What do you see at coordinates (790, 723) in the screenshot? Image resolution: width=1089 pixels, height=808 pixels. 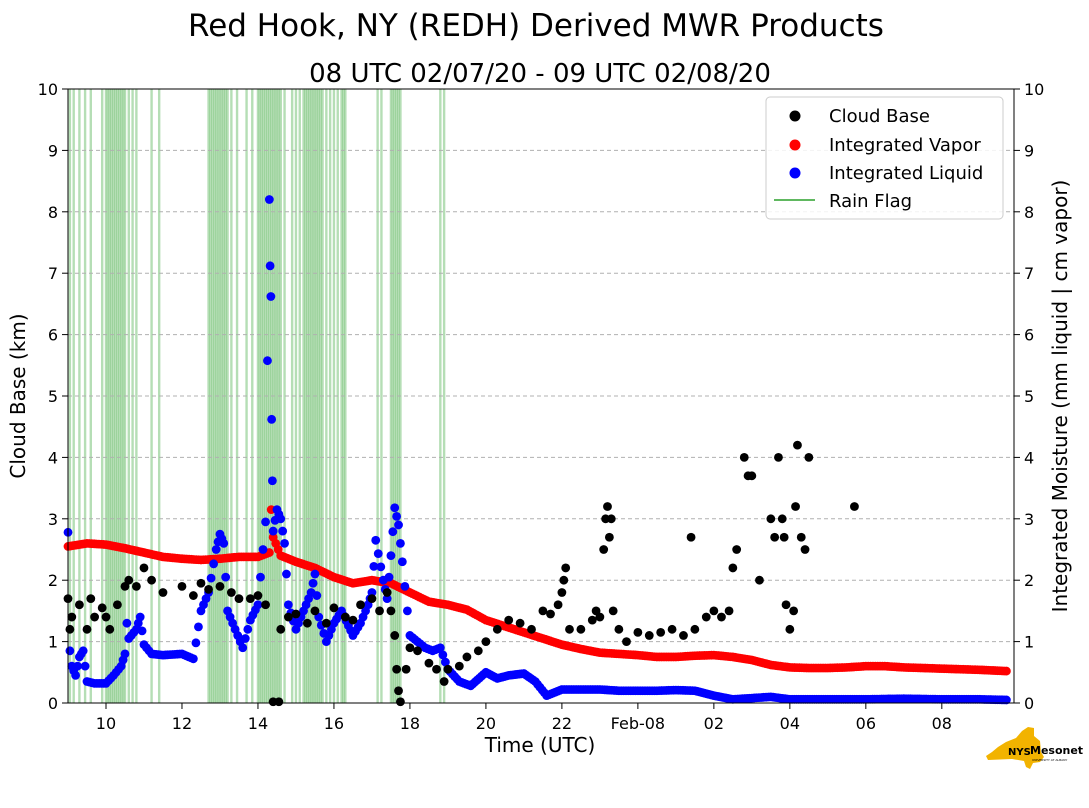 I see `x-tick-label: 04` at bounding box center [790, 723].